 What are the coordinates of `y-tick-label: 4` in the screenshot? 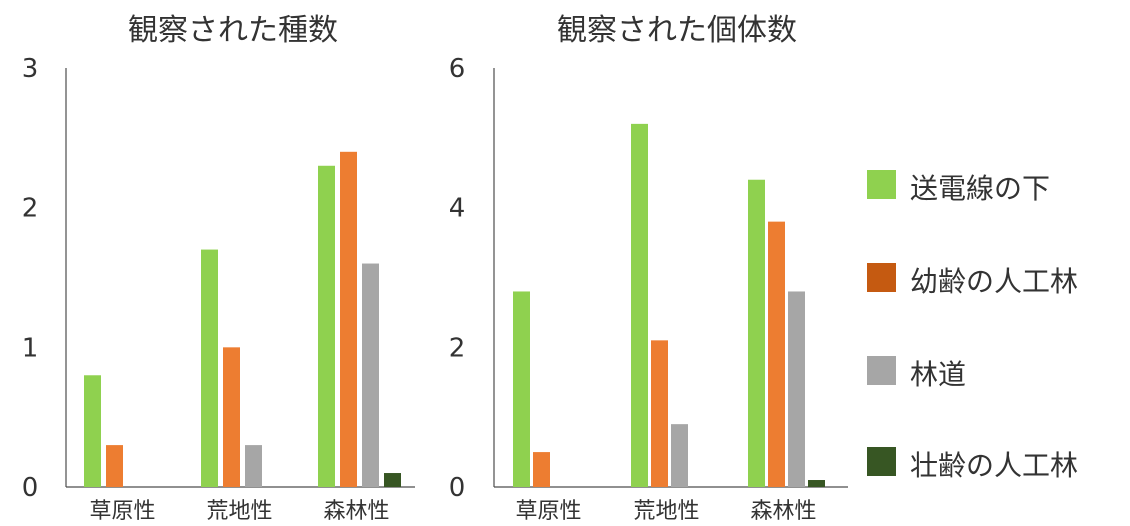 It's located at (457, 209).